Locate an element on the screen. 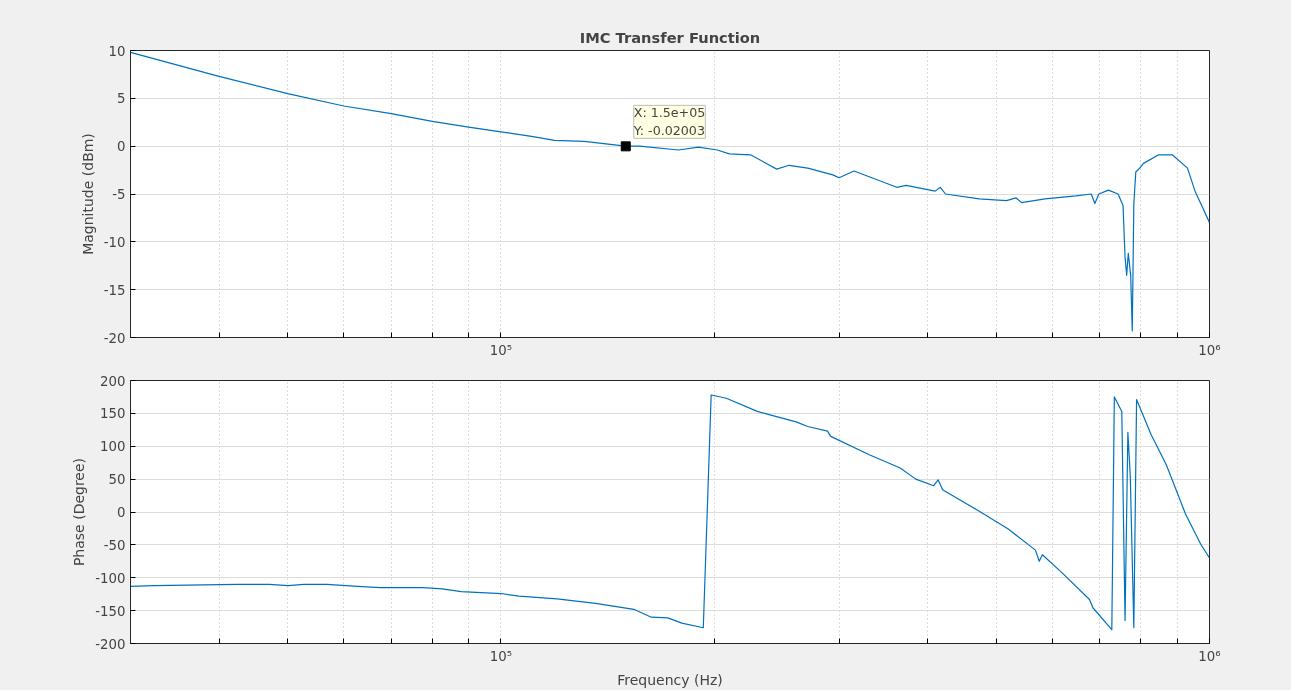  y-axis-title: Magnitude (dBm) is located at coordinates (87, 194).